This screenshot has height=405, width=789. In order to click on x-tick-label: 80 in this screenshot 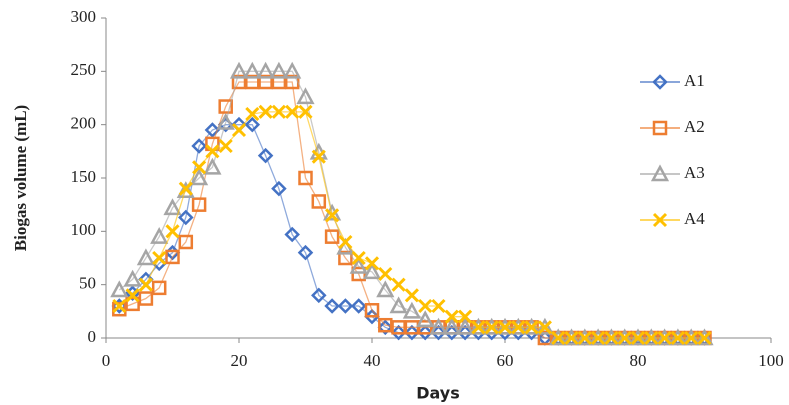, I will do `click(638, 360)`.